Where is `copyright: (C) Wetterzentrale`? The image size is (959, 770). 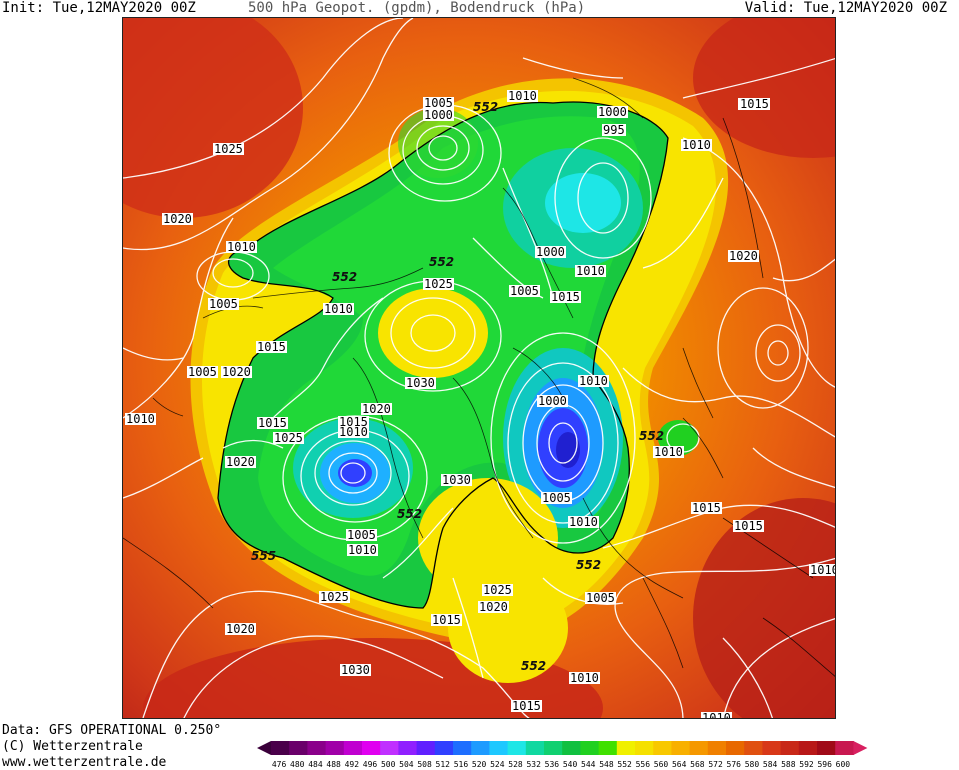
copyright: (C) Wetterzentrale is located at coordinates (72, 746).